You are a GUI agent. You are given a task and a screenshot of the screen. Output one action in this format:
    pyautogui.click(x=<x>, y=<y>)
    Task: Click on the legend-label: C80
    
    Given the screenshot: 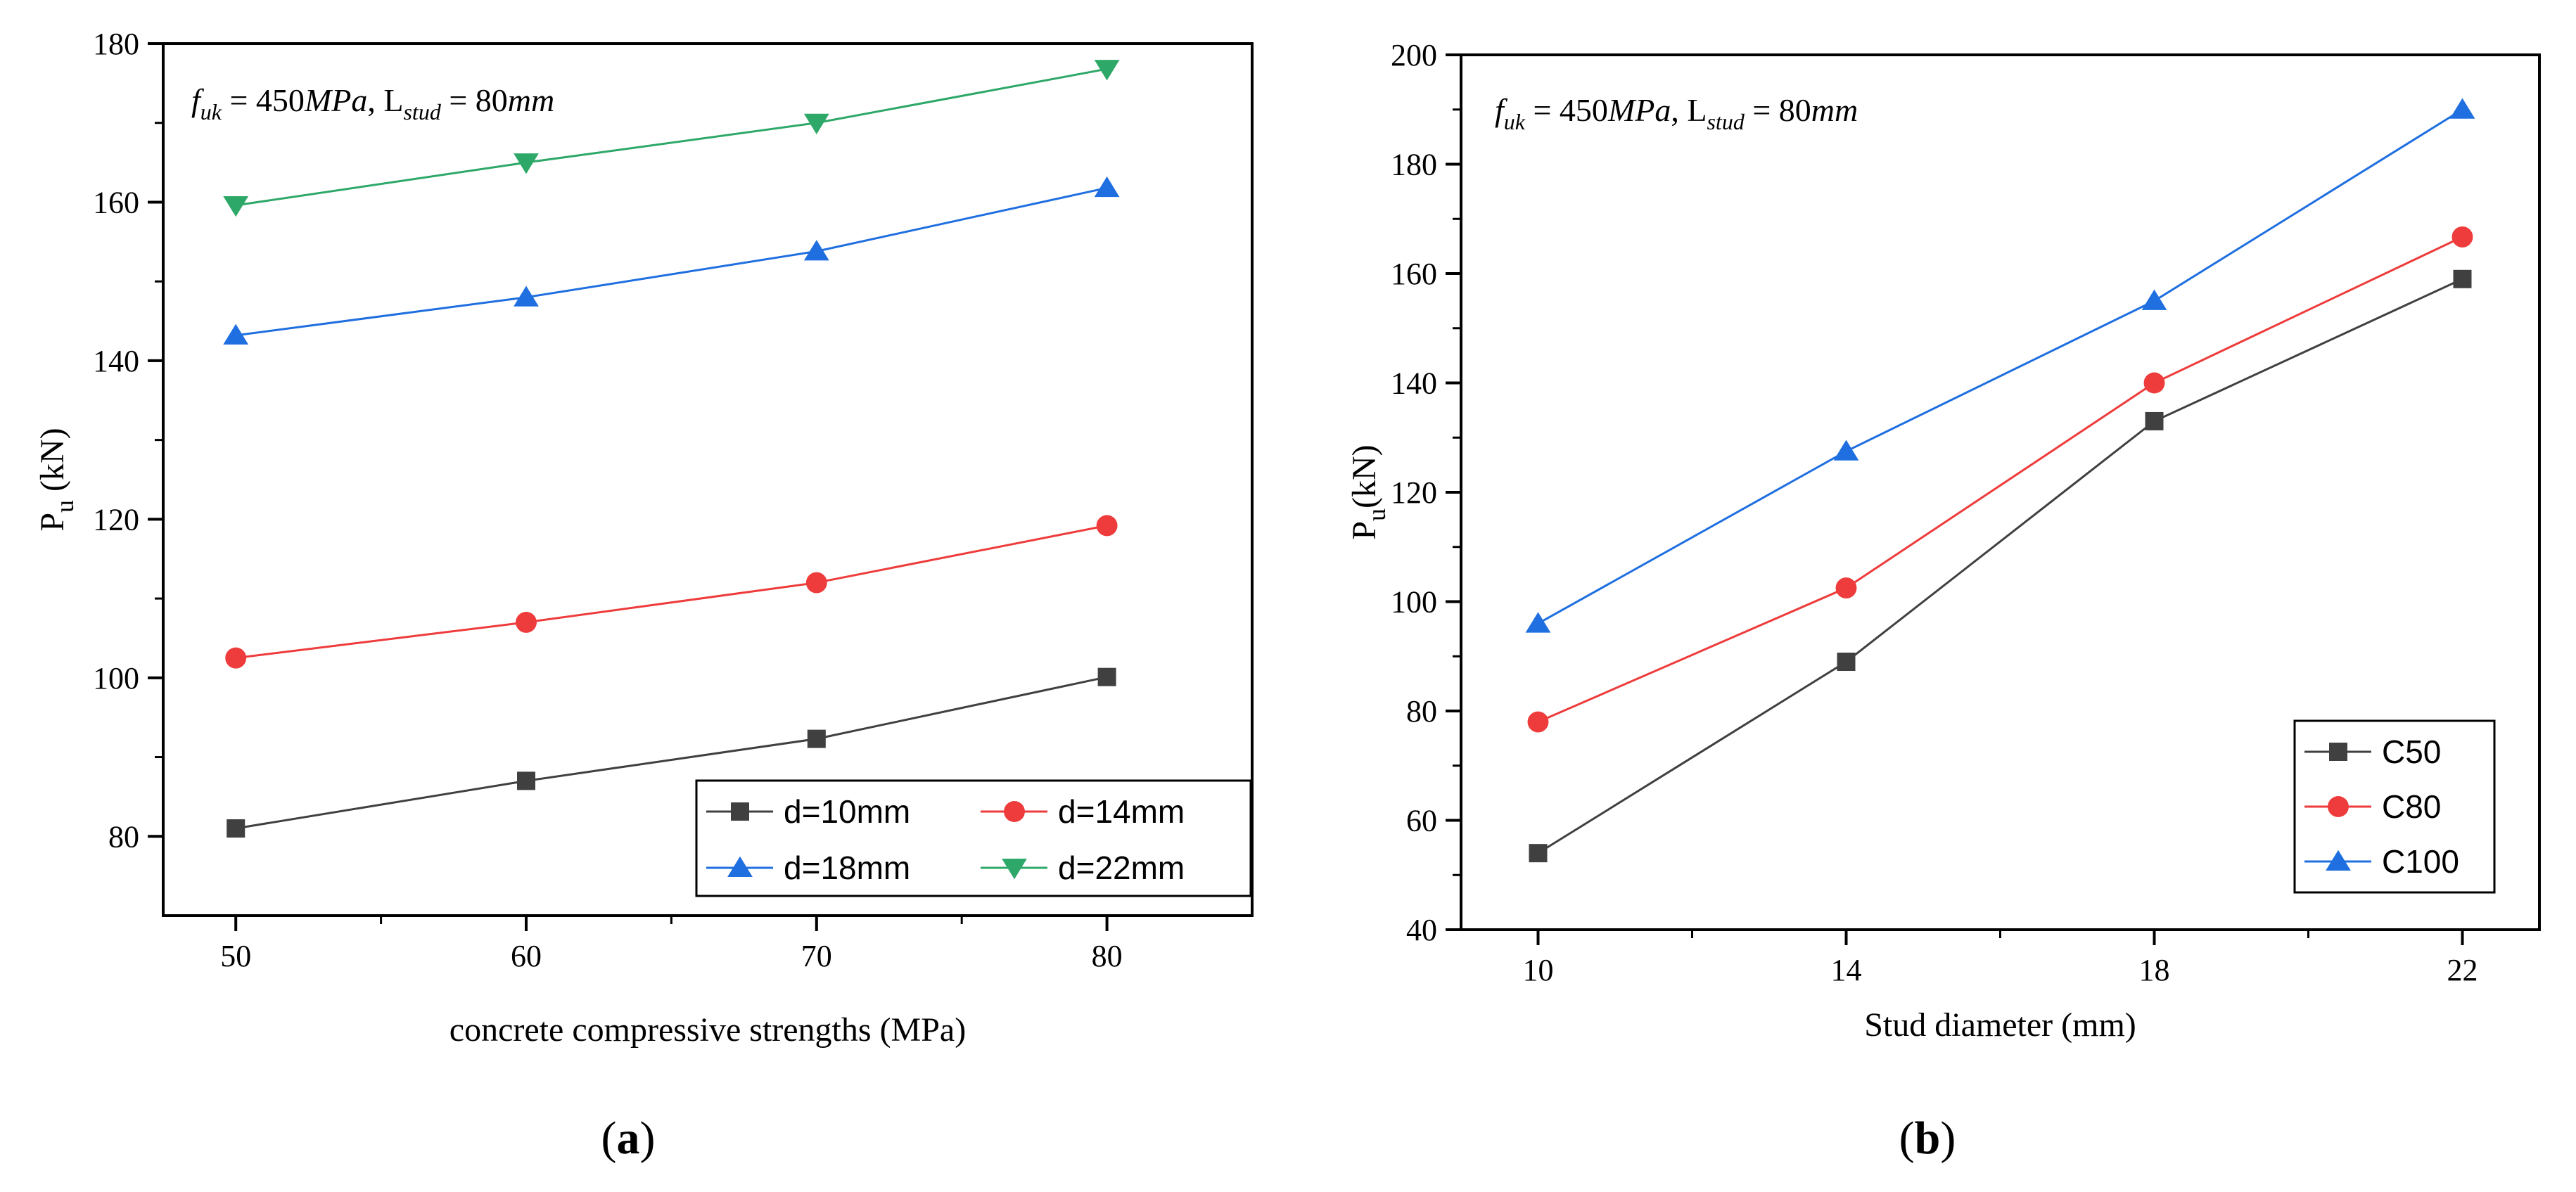 What is the action you would take?
    pyautogui.click(x=2411, y=806)
    